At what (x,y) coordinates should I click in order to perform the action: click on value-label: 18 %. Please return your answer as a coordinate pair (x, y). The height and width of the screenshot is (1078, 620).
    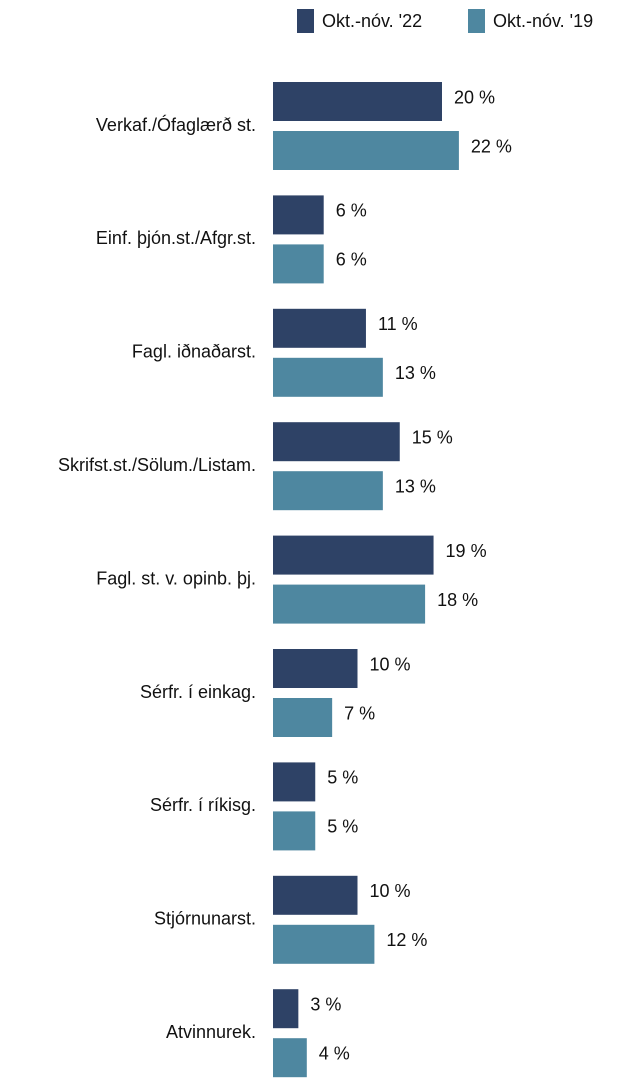
    Looking at the image, I should click on (457, 600).